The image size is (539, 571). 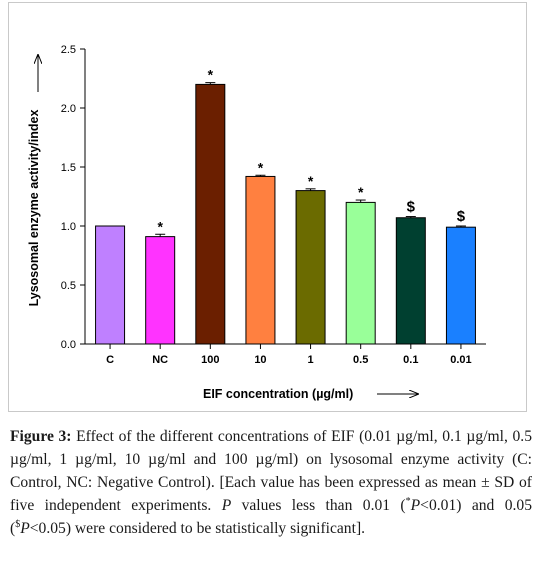 I want to click on caption-p-2: P, so click(x=415, y=505).